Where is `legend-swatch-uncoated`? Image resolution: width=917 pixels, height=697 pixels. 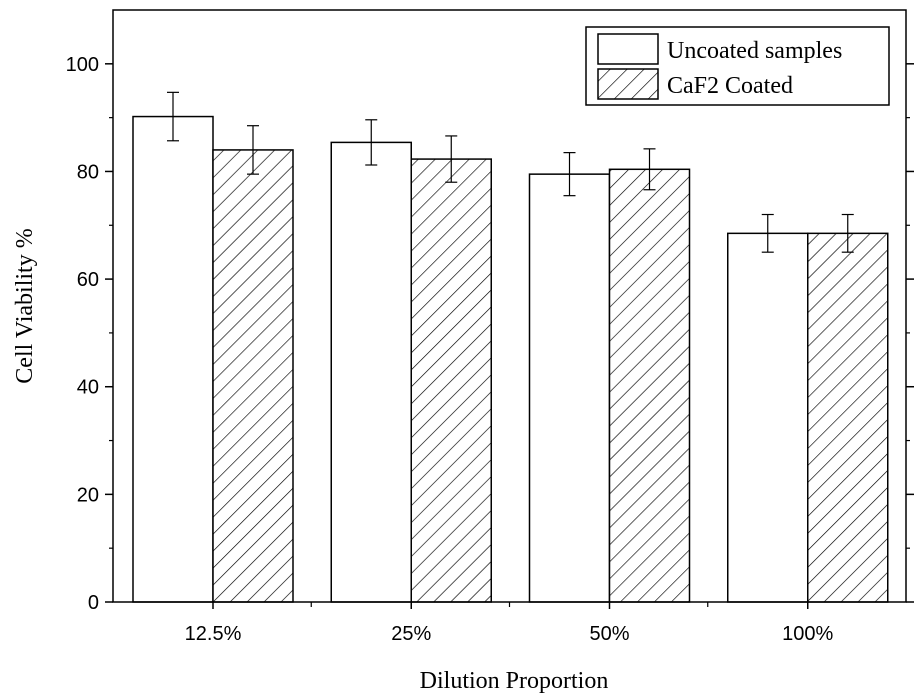
legend-swatch-uncoated is located at coordinates (628, 49).